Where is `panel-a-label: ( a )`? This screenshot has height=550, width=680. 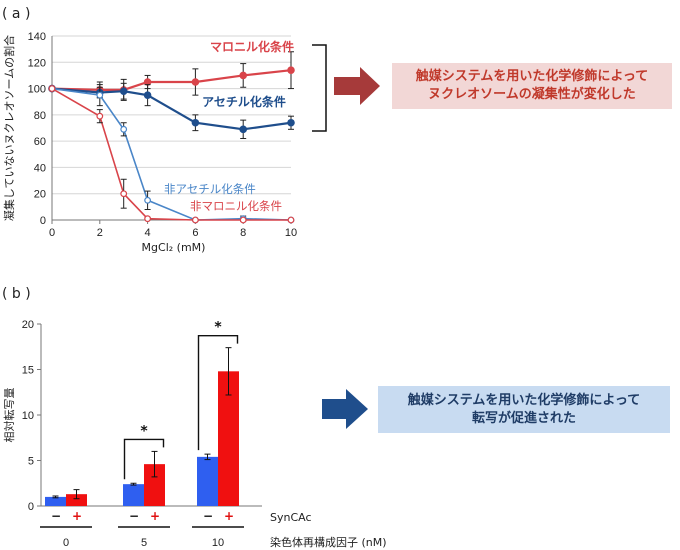
panel-a-label: ( a ) is located at coordinates (16, 14).